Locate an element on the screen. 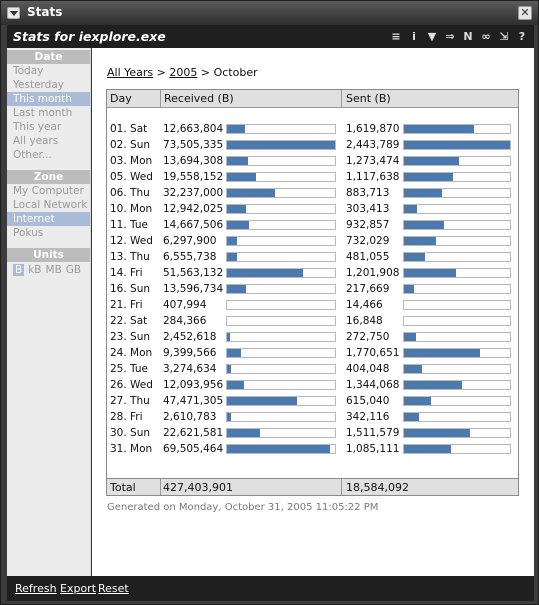 The image size is (539, 605). unit-b: B is located at coordinates (19, 270).